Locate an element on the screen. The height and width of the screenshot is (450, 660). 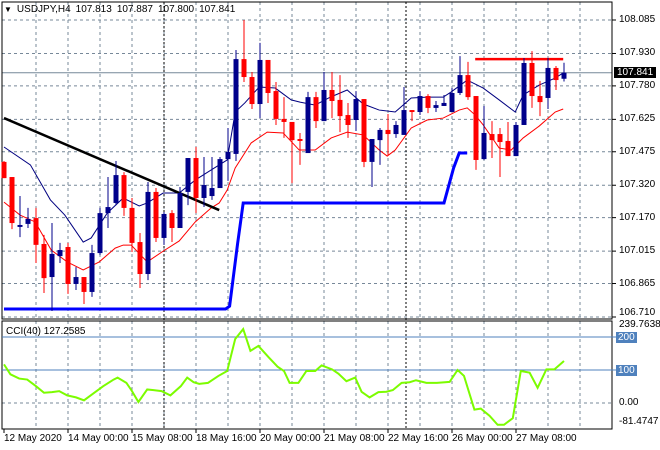
time-label: 21 May 08:00 is located at coordinates (354, 438).